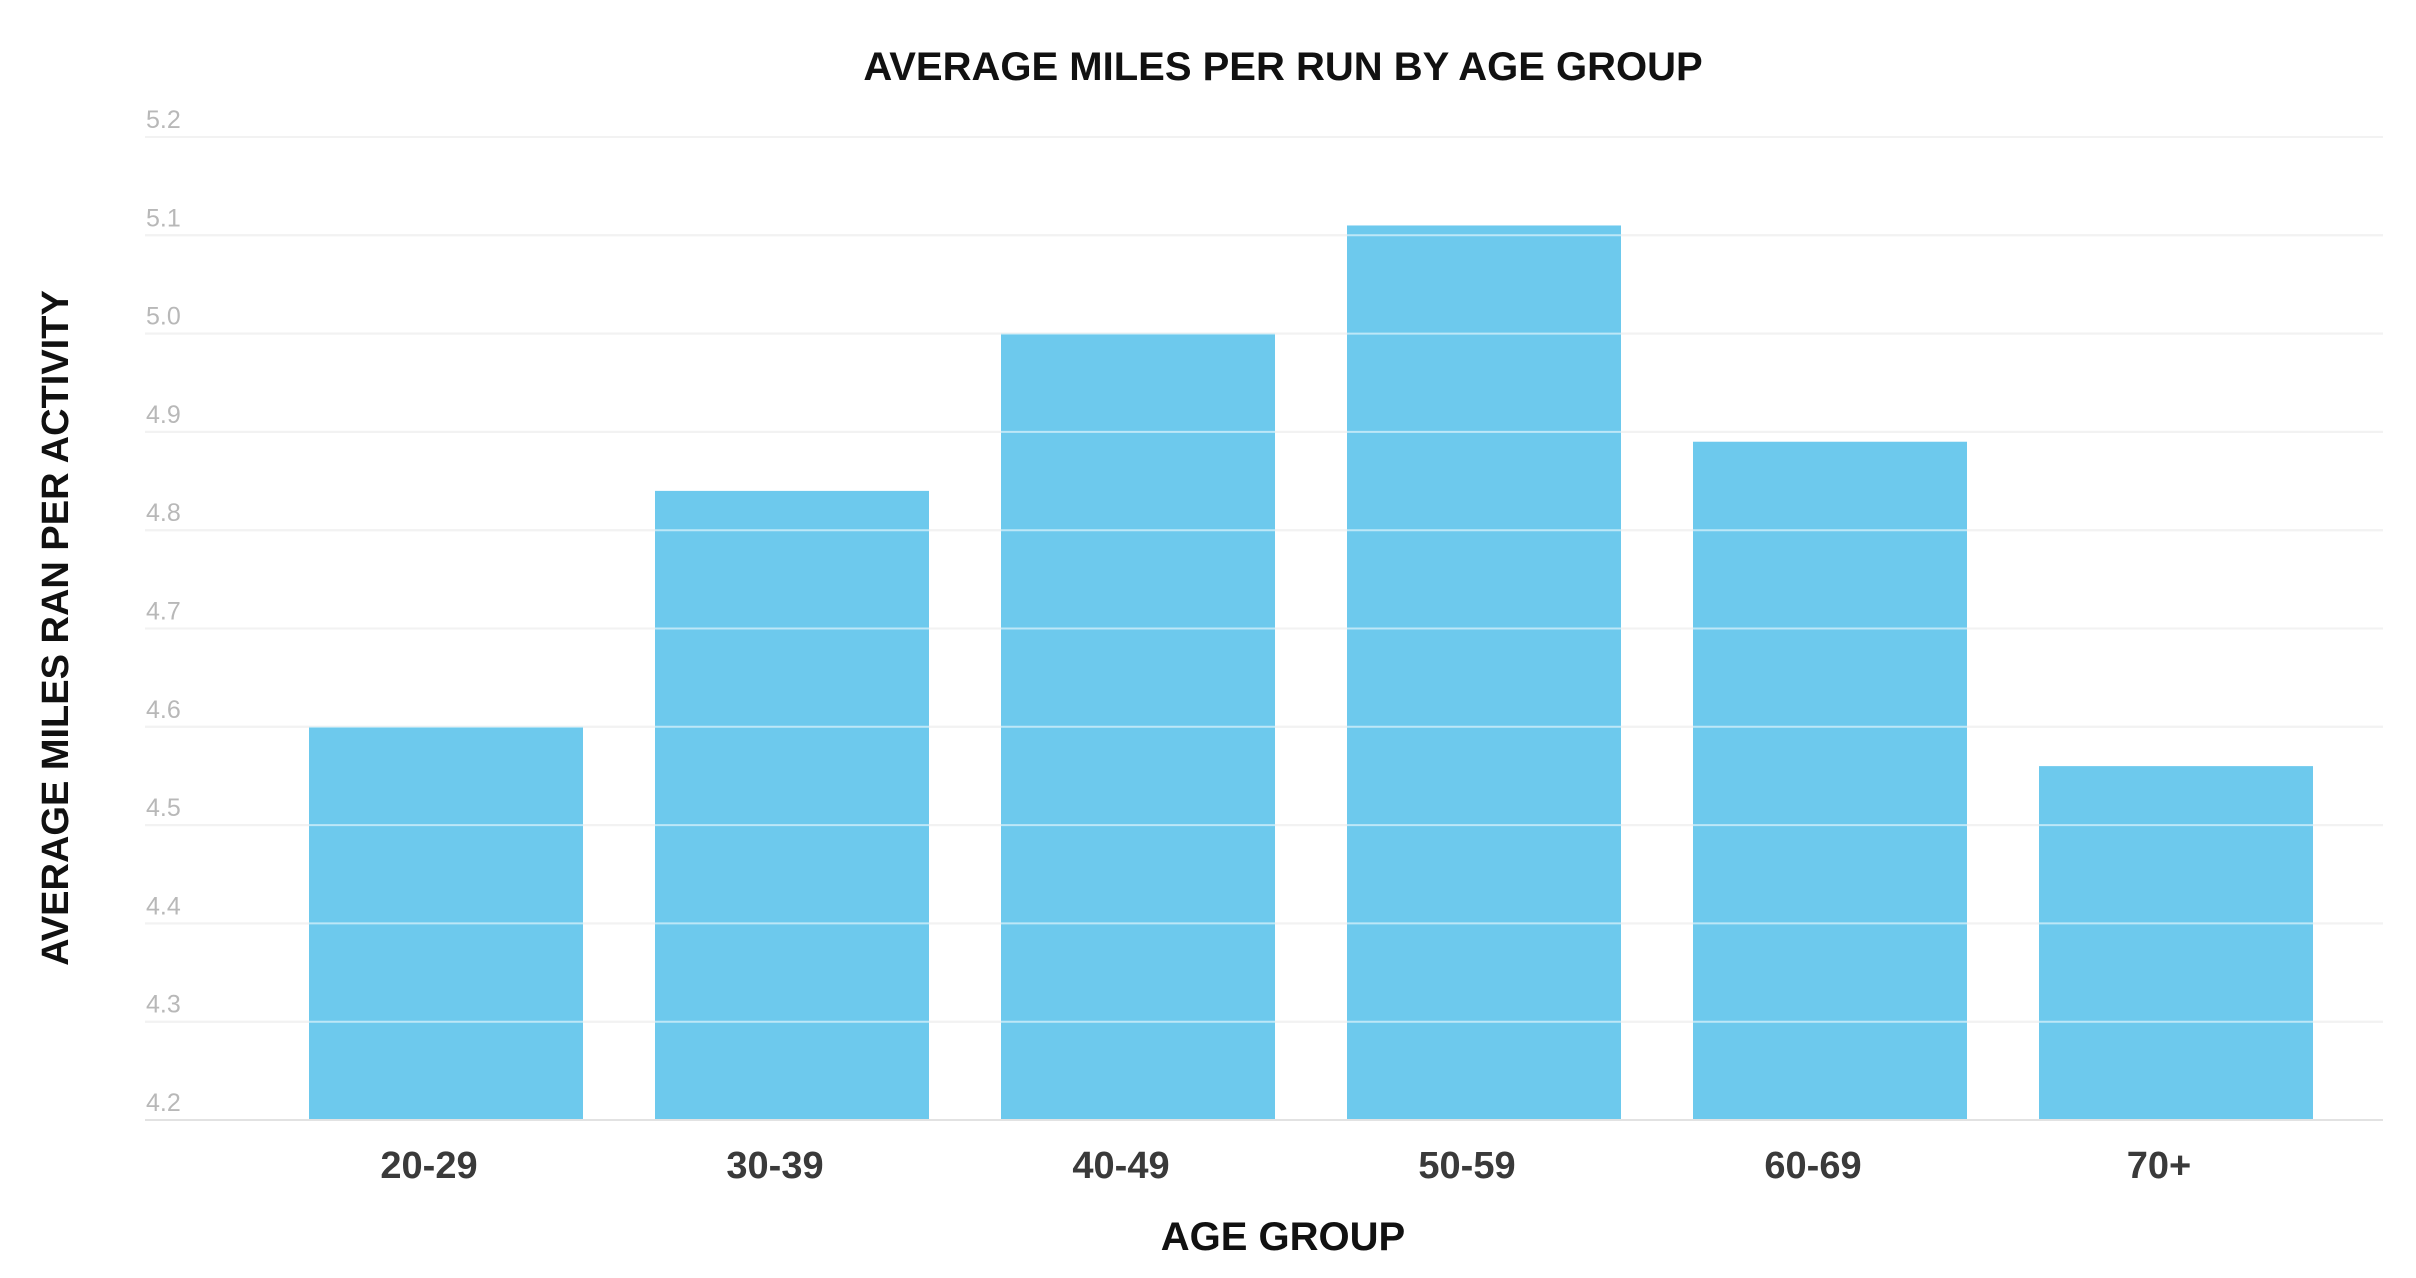 The height and width of the screenshot is (1278, 2416). Describe the element at coordinates (163, 513) in the screenshot. I see `y-tick-label: 4.8` at that location.